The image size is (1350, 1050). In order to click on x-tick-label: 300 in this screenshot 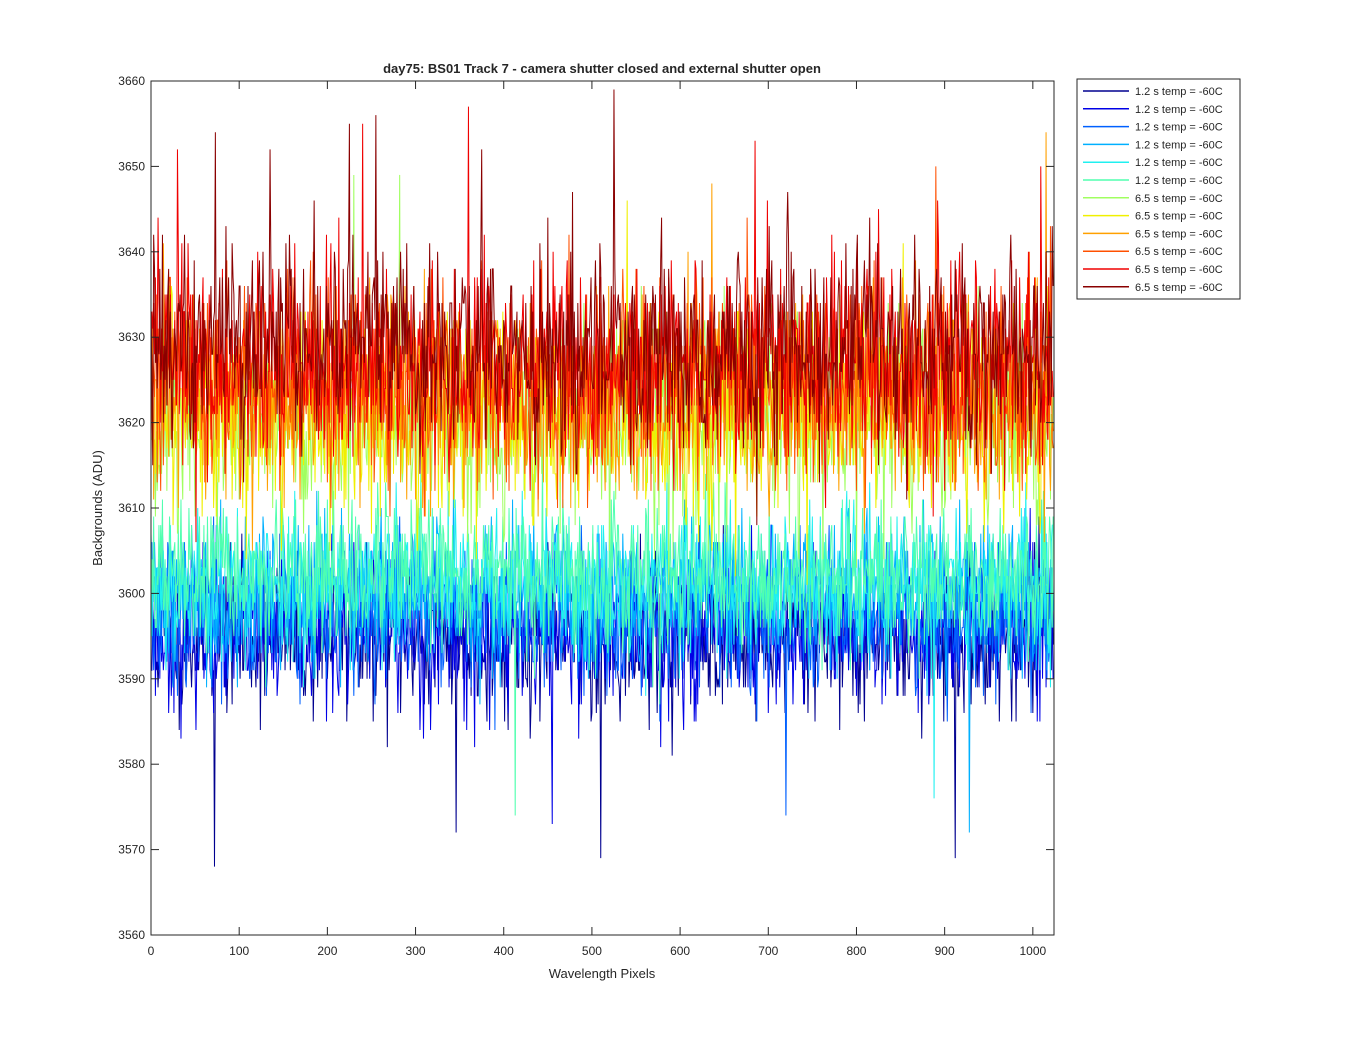, I will do `click(416, 951)`.